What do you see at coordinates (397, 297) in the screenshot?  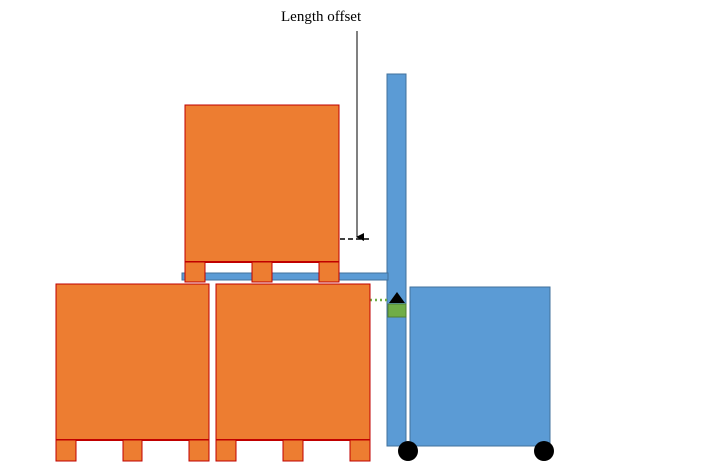 I see `sensor-triangle-icon` at bounding box center [397, 297].